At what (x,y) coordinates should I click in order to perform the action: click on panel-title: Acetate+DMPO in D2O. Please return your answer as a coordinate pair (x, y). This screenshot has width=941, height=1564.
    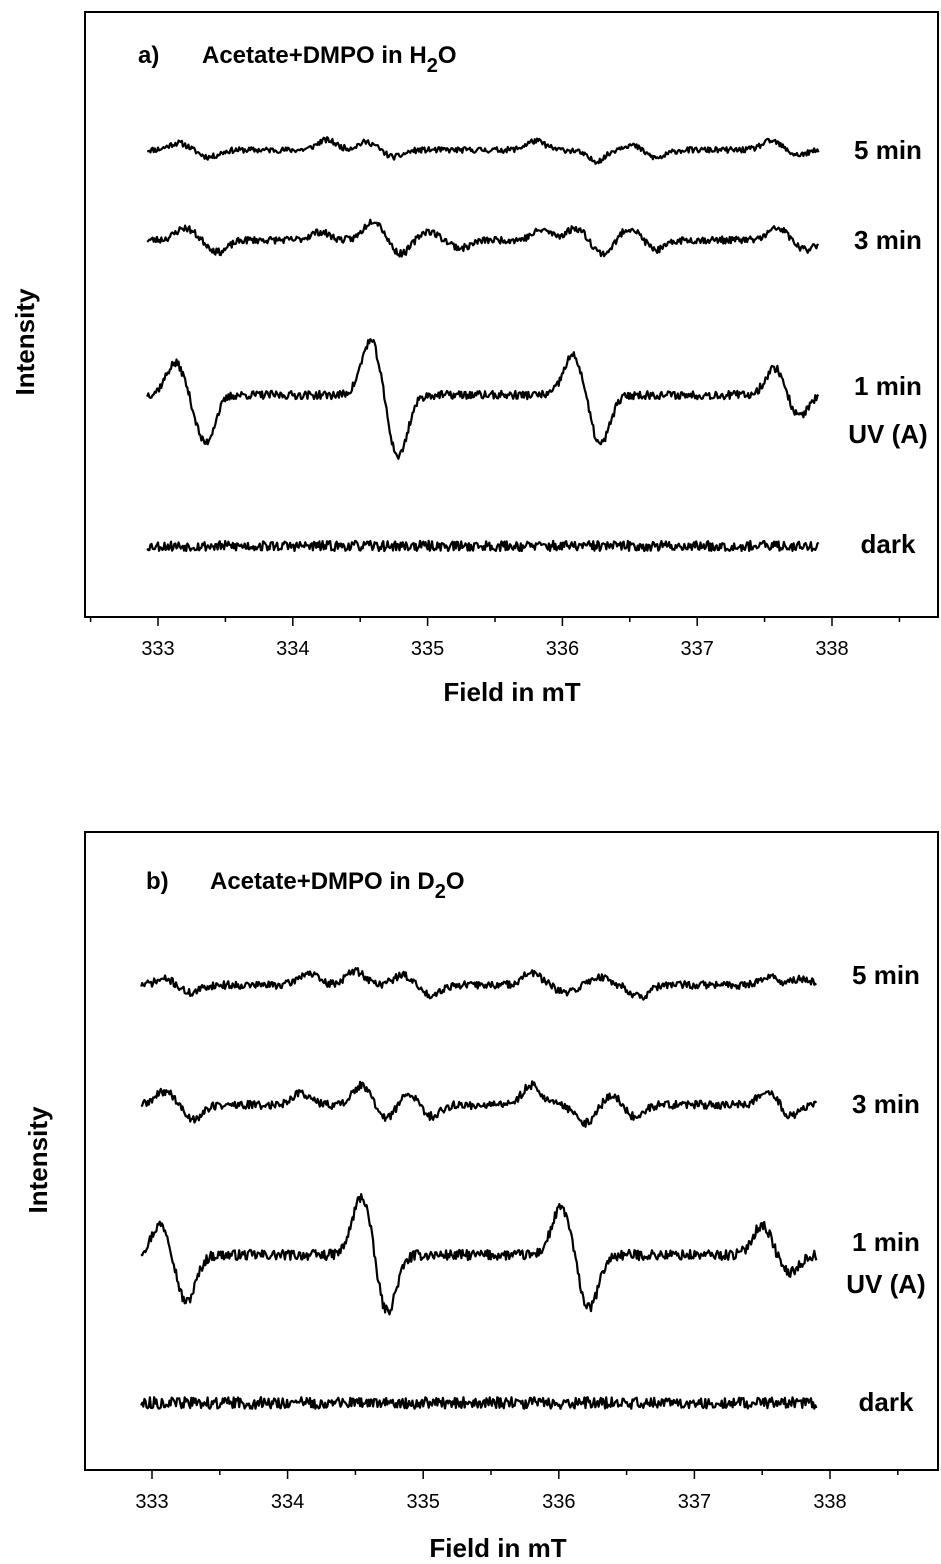
    Looking at the image, I should click on (337, 885).